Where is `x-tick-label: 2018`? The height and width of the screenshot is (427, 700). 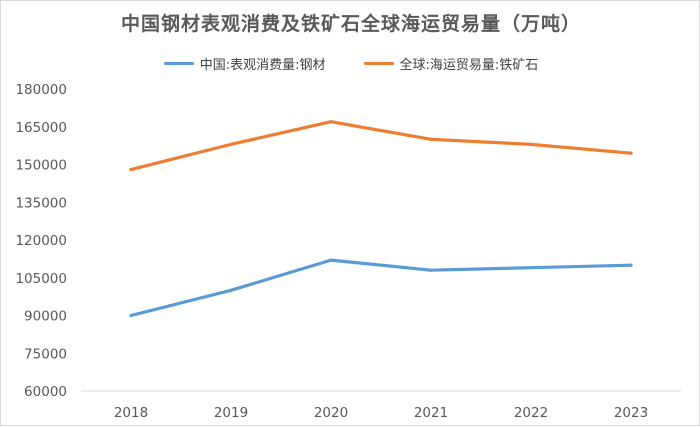 x-tick-label: 2018 is located at coordinates (131, 413).